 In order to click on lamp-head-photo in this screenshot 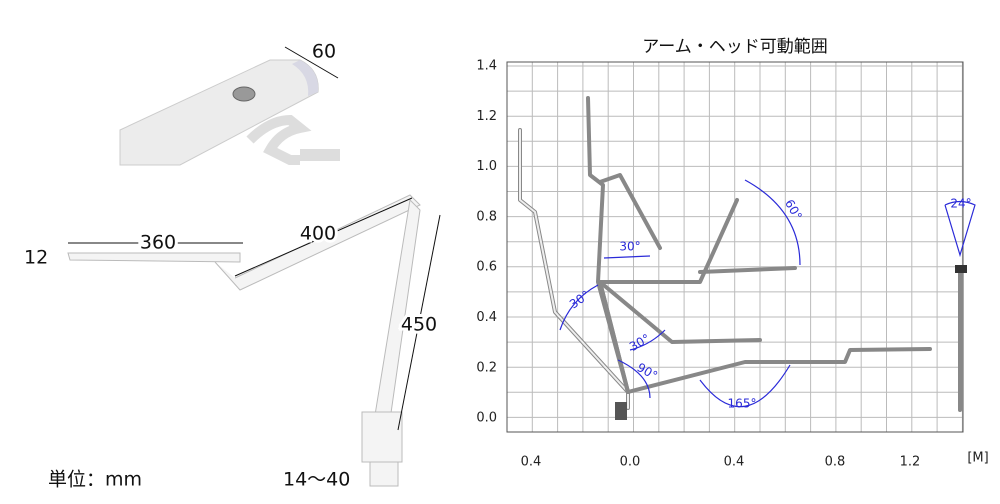, I will do `click(229, 112)`.